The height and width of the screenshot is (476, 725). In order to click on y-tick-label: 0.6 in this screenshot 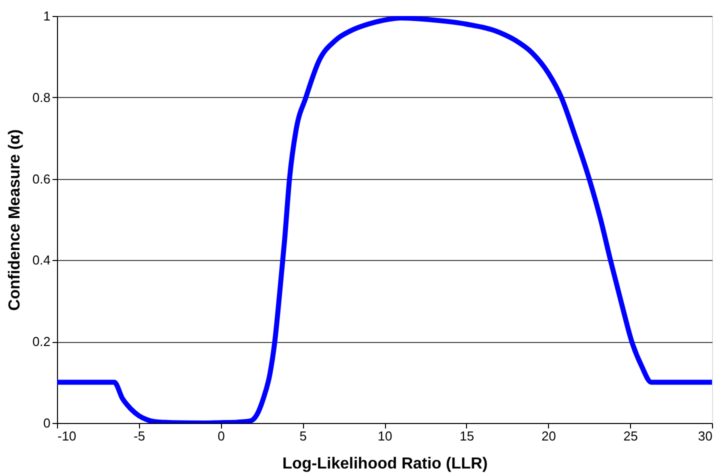, I will do `click(41, 178)`.